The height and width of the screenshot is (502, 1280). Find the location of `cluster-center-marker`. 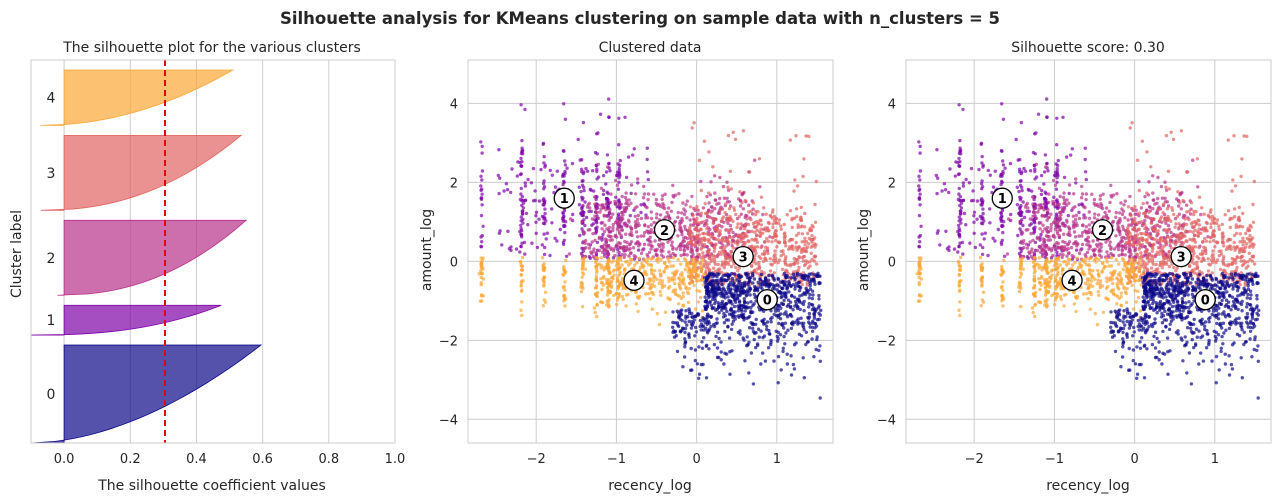

cluster-center-marker is located at coordinates (664, 230).